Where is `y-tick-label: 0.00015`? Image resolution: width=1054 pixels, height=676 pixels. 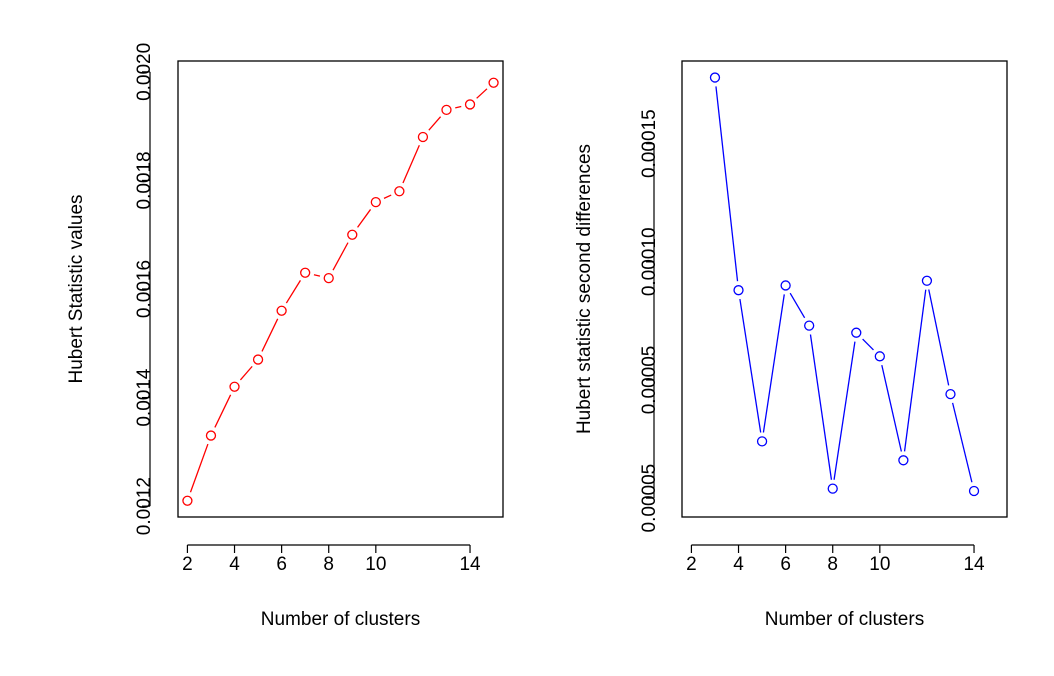 y-tick-label: 0.00015 is located at coordinates (649, 143).